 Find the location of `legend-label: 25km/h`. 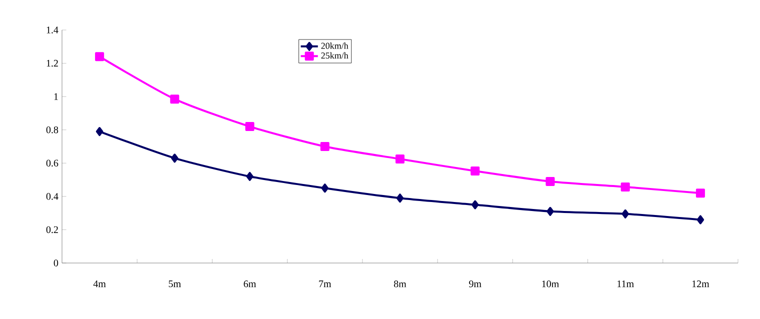

legend-label: 25km/h is located at coordinates (334, 55).